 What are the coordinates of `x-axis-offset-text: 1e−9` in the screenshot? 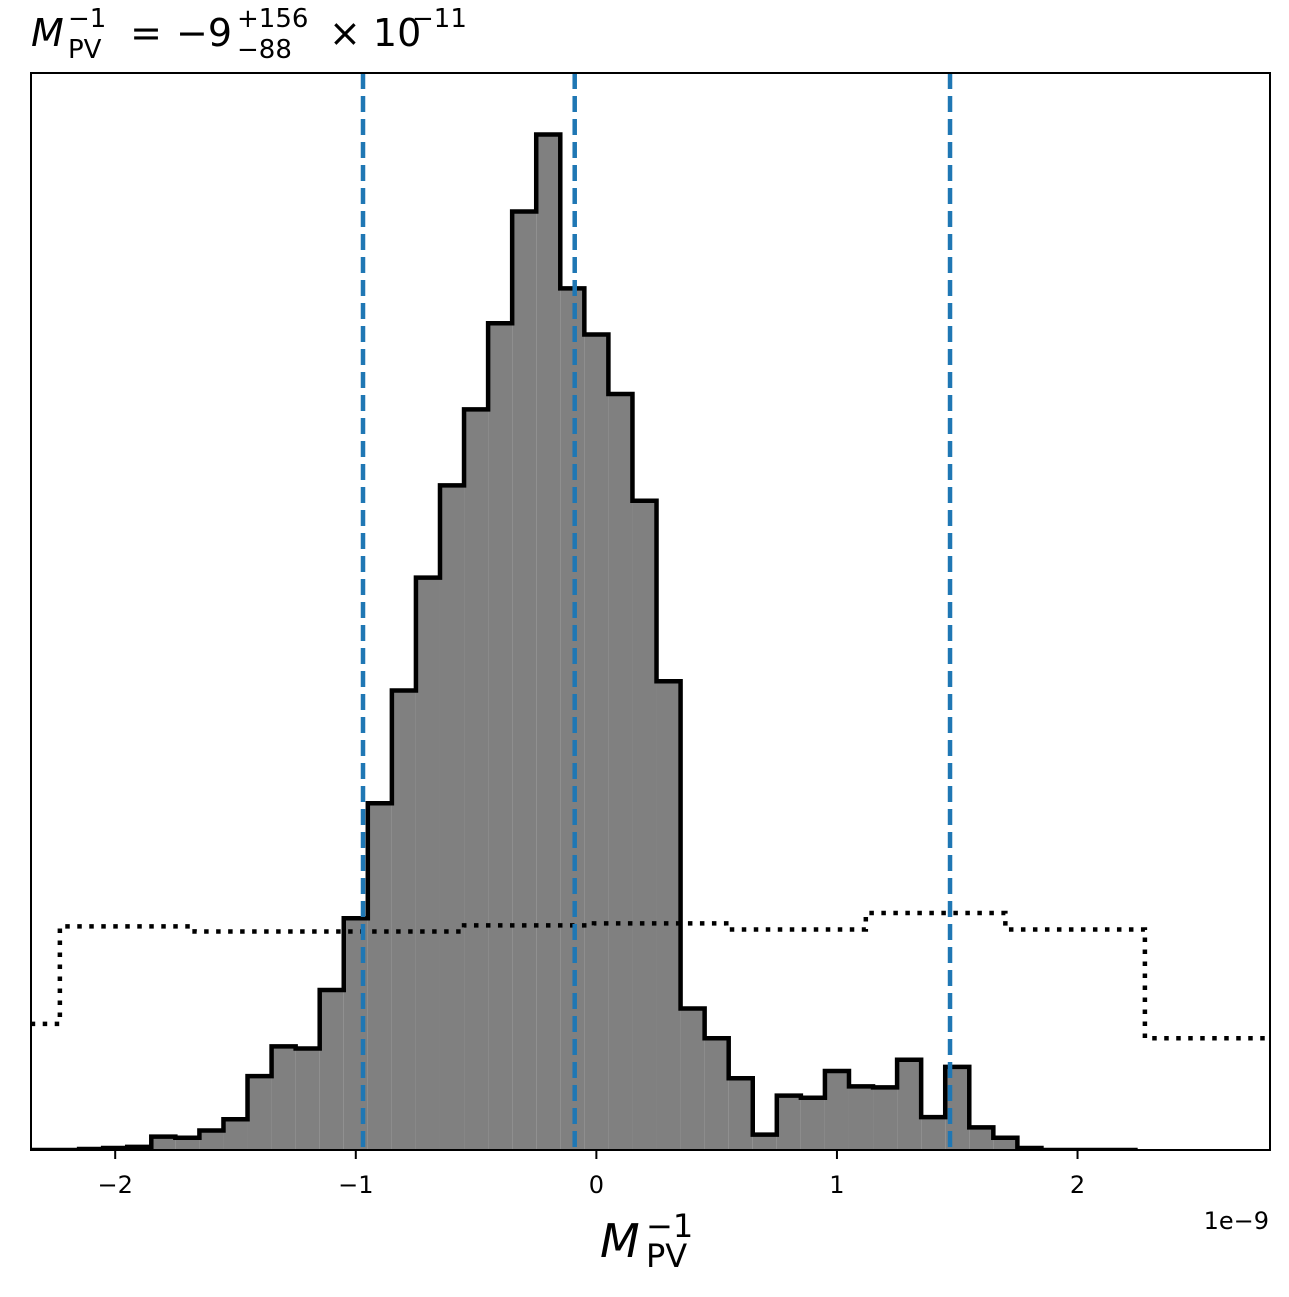 It's located at (1236, 1221).